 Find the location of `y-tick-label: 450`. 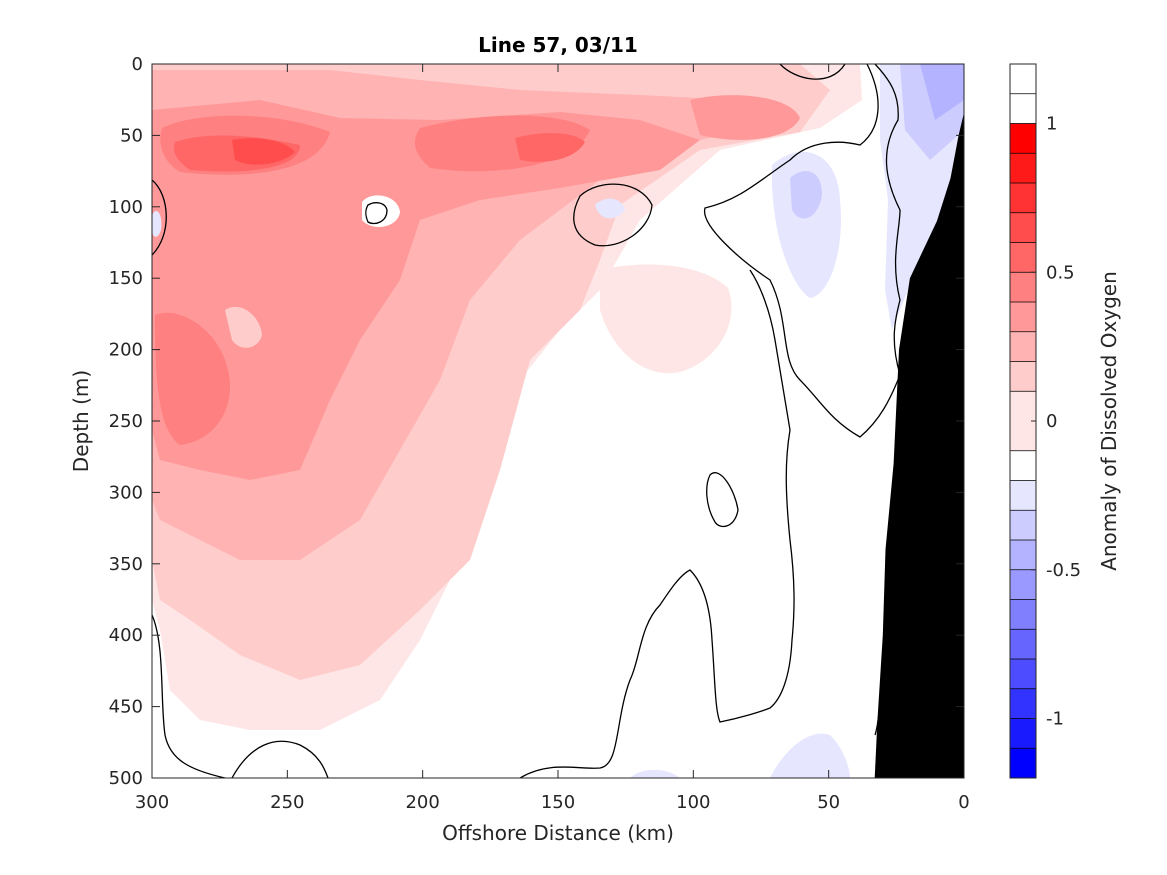

y-tick-label: 450 is located at coordinates (126, 707).